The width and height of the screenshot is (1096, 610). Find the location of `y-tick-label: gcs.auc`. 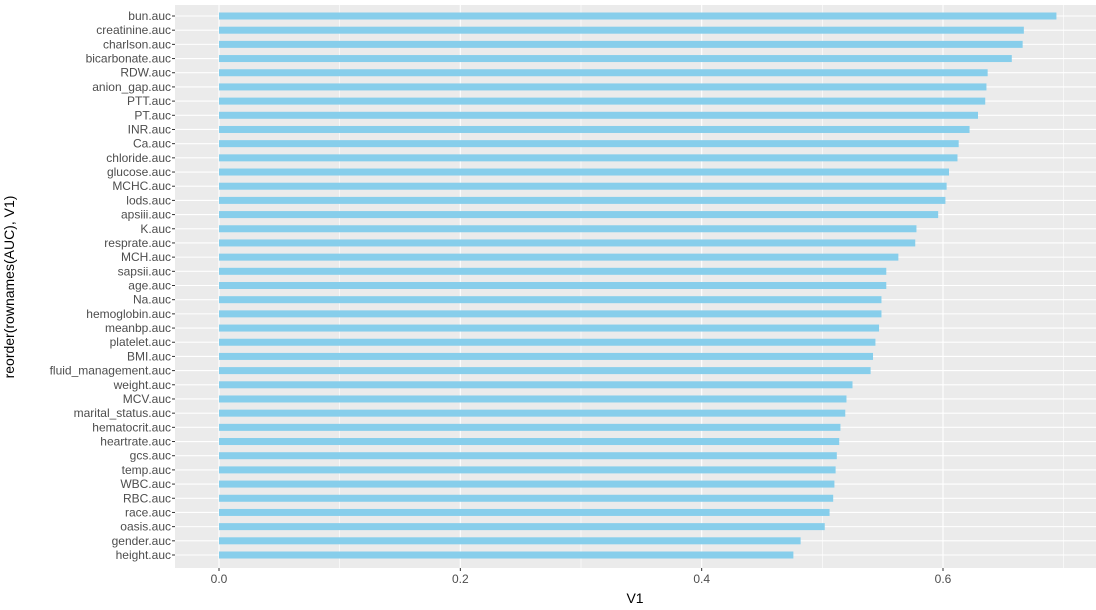

y-tick-label: gcs.auc is located at coordinates (150, 456).